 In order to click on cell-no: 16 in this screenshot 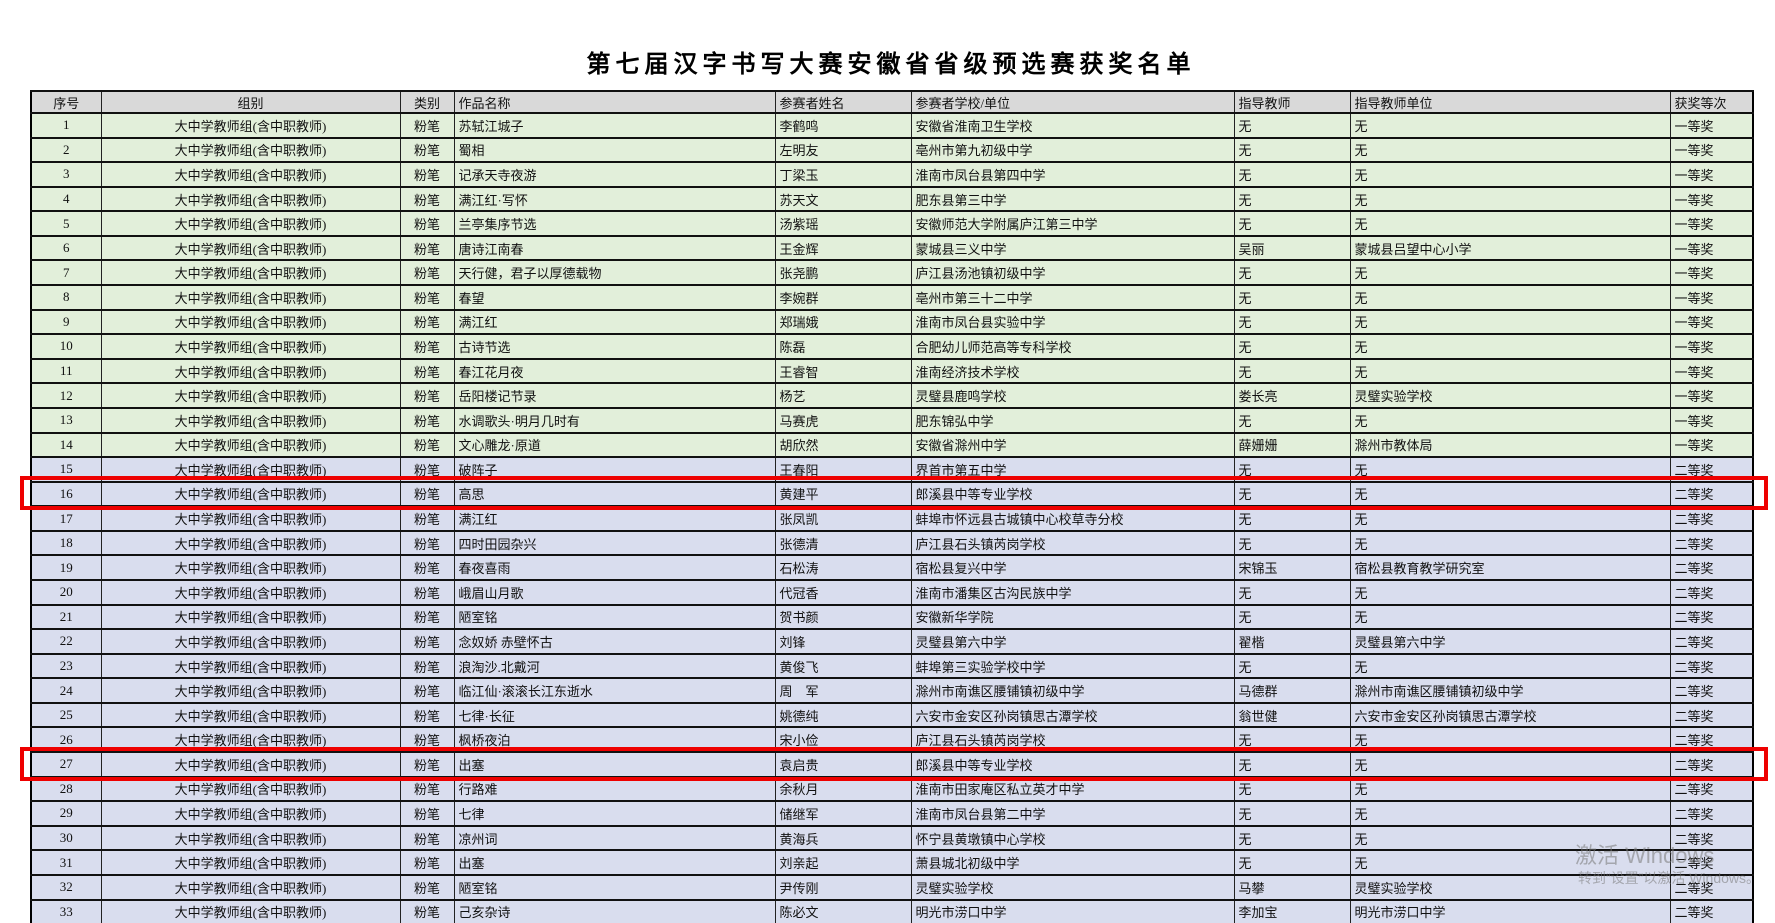, I will do `click(66, 494)`.